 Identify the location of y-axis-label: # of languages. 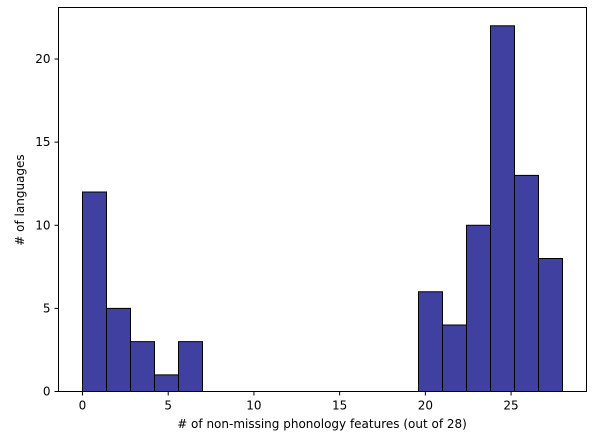
(20, 199).